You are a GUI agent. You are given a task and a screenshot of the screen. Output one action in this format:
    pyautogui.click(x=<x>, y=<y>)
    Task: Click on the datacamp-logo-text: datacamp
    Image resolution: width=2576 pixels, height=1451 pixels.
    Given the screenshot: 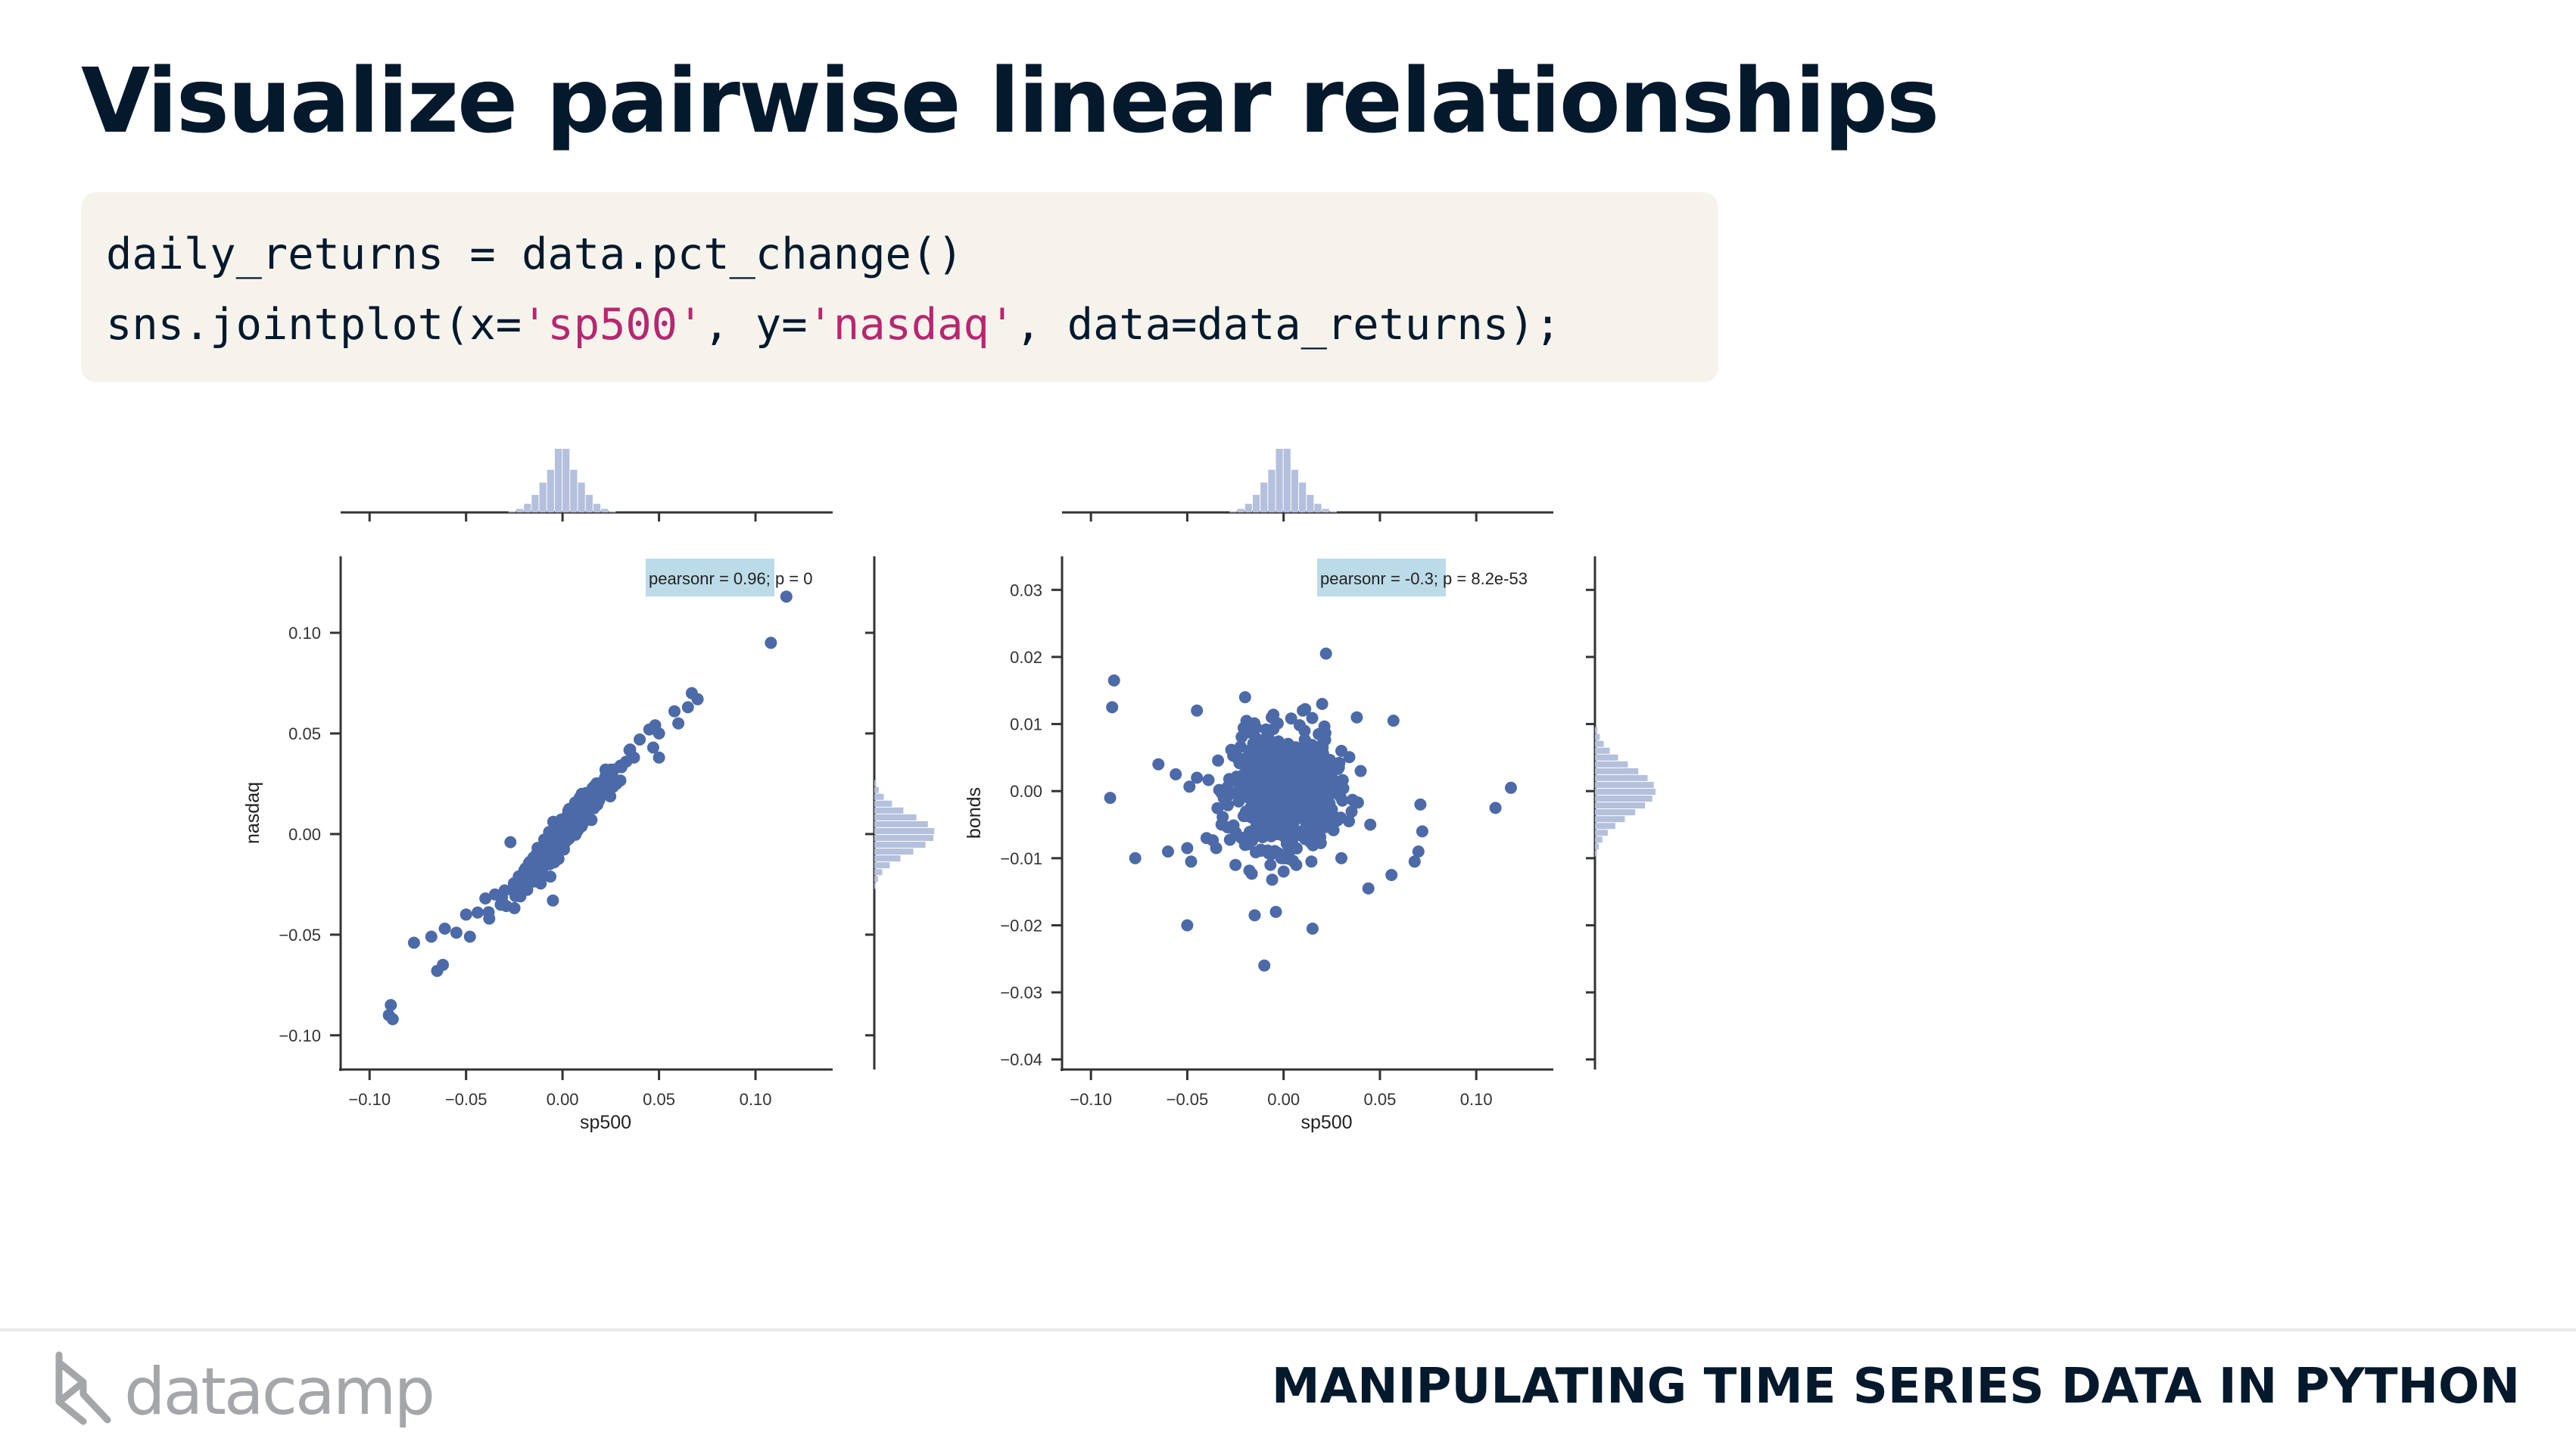 What is the action you would take?
    pyautogui.click(x=278, y=1392)
    